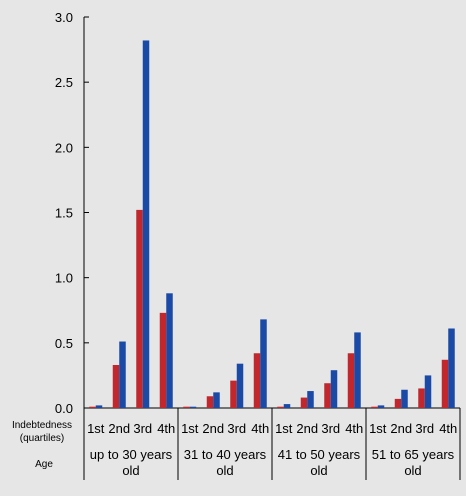 This screenshot has width=466, height=496. I want to click on bar-series1-41-to-50-years-old-4th, so click(351, 380).